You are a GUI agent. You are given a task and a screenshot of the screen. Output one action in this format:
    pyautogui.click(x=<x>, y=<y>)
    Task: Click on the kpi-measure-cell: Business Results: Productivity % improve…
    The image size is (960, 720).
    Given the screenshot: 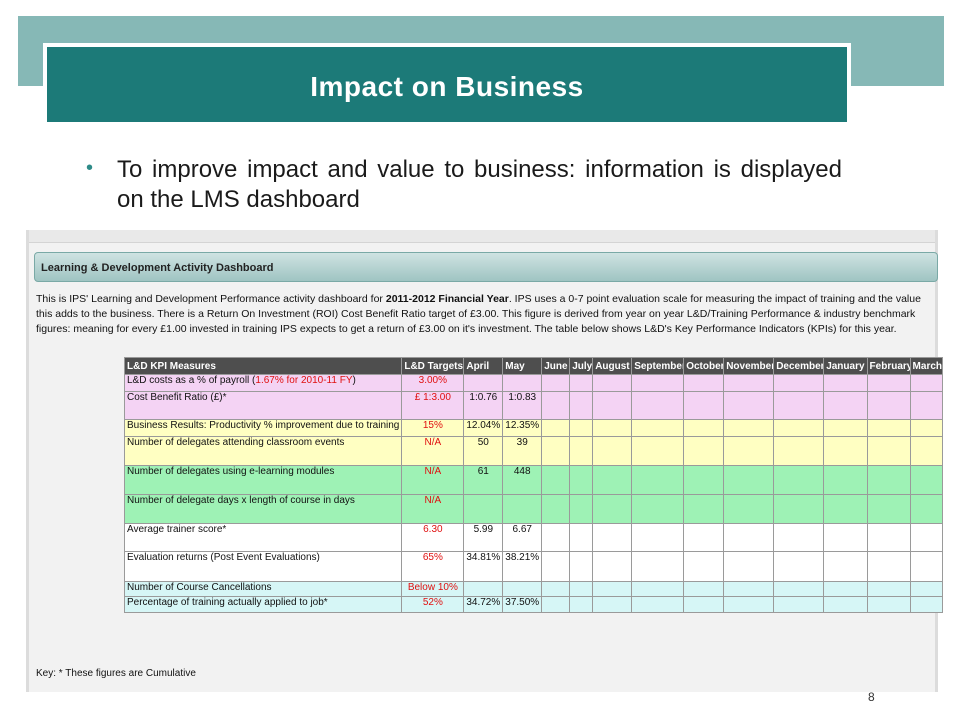 What is the action you would take?
    pyautogui.click(x=263, y=428)
    